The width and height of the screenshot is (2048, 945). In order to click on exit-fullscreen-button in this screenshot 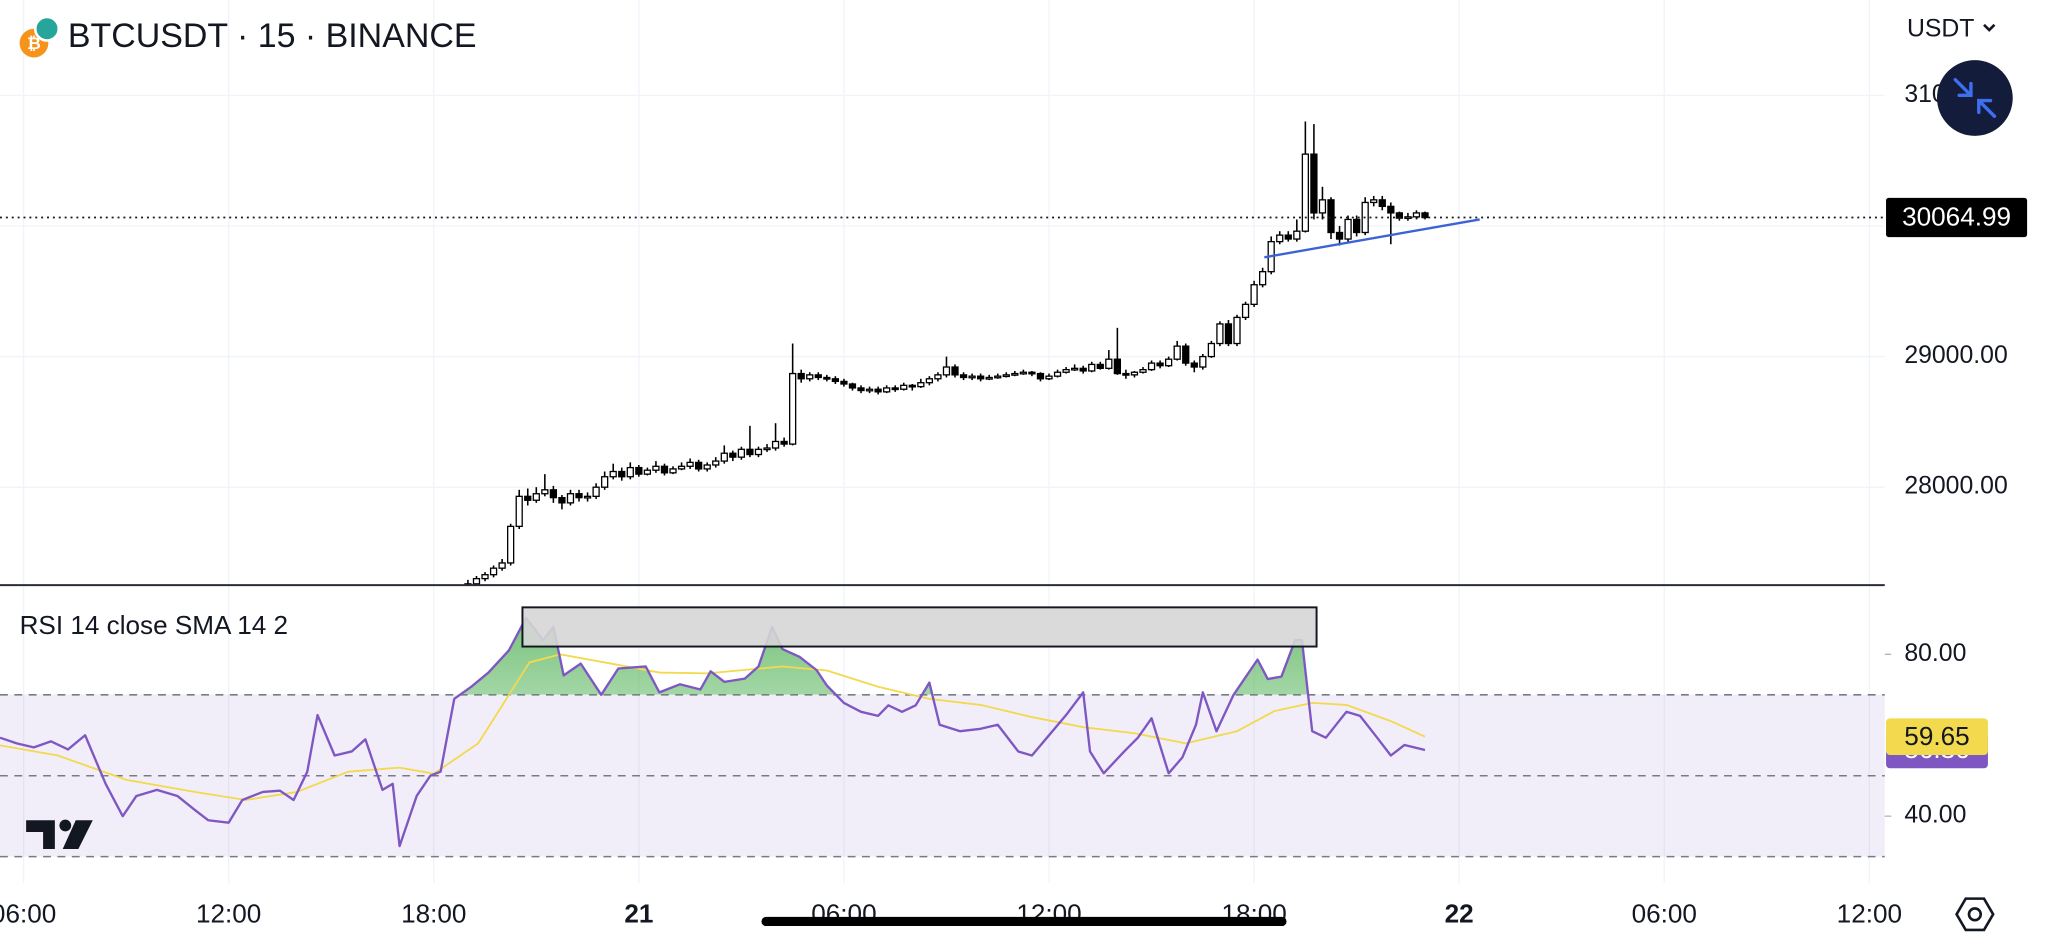, I will do `click(1974, 98)`.